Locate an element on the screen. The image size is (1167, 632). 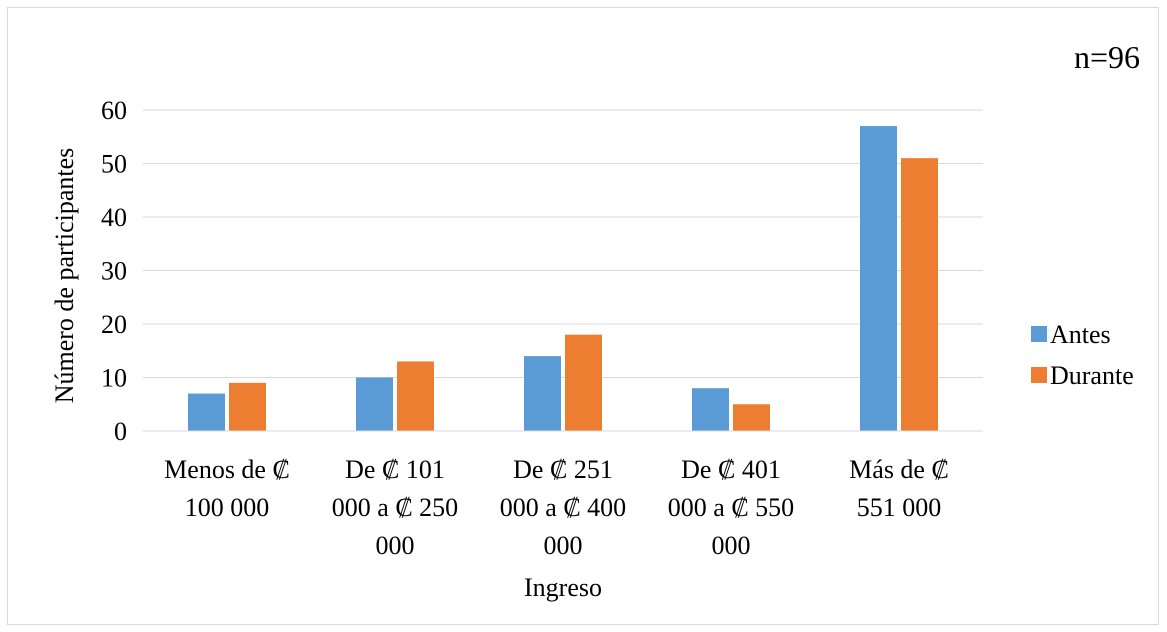
x-category-label-line: De ₡ 401 is located at coordinates (731, 469).